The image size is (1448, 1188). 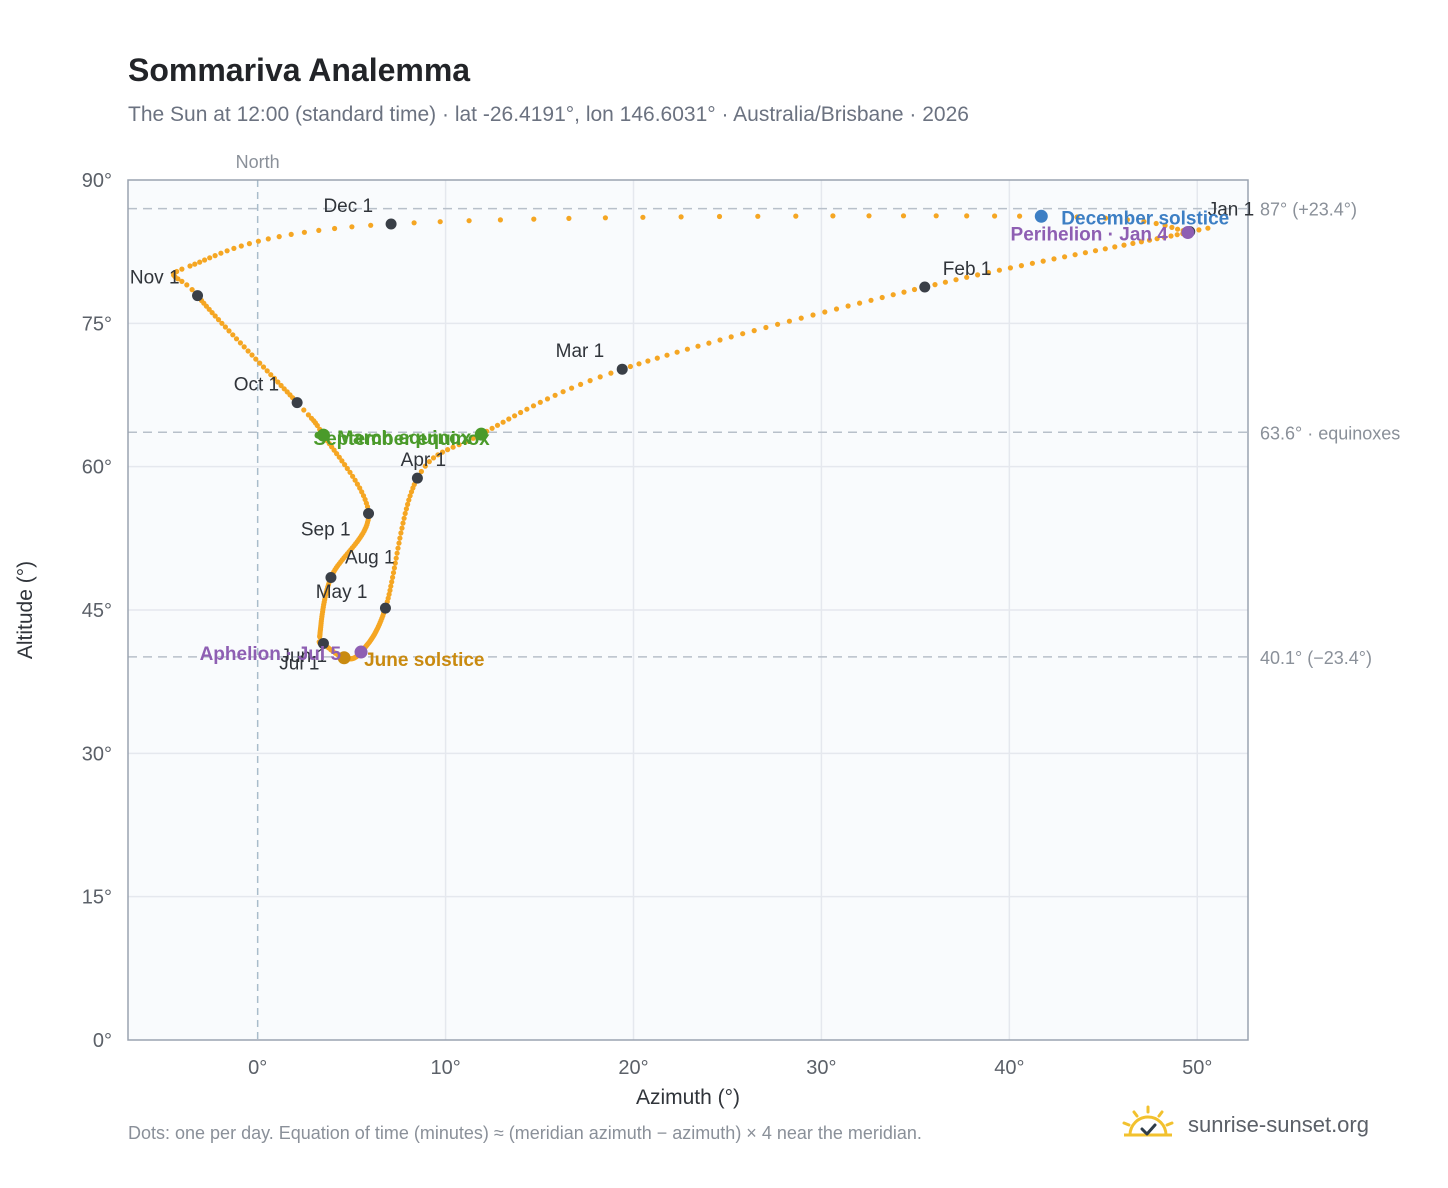 What do you see at coordinates (1278, 1124) in the screenshot?
I see `brand-name: sunrise-sunset.org` at bounding box center [1278, 1124].